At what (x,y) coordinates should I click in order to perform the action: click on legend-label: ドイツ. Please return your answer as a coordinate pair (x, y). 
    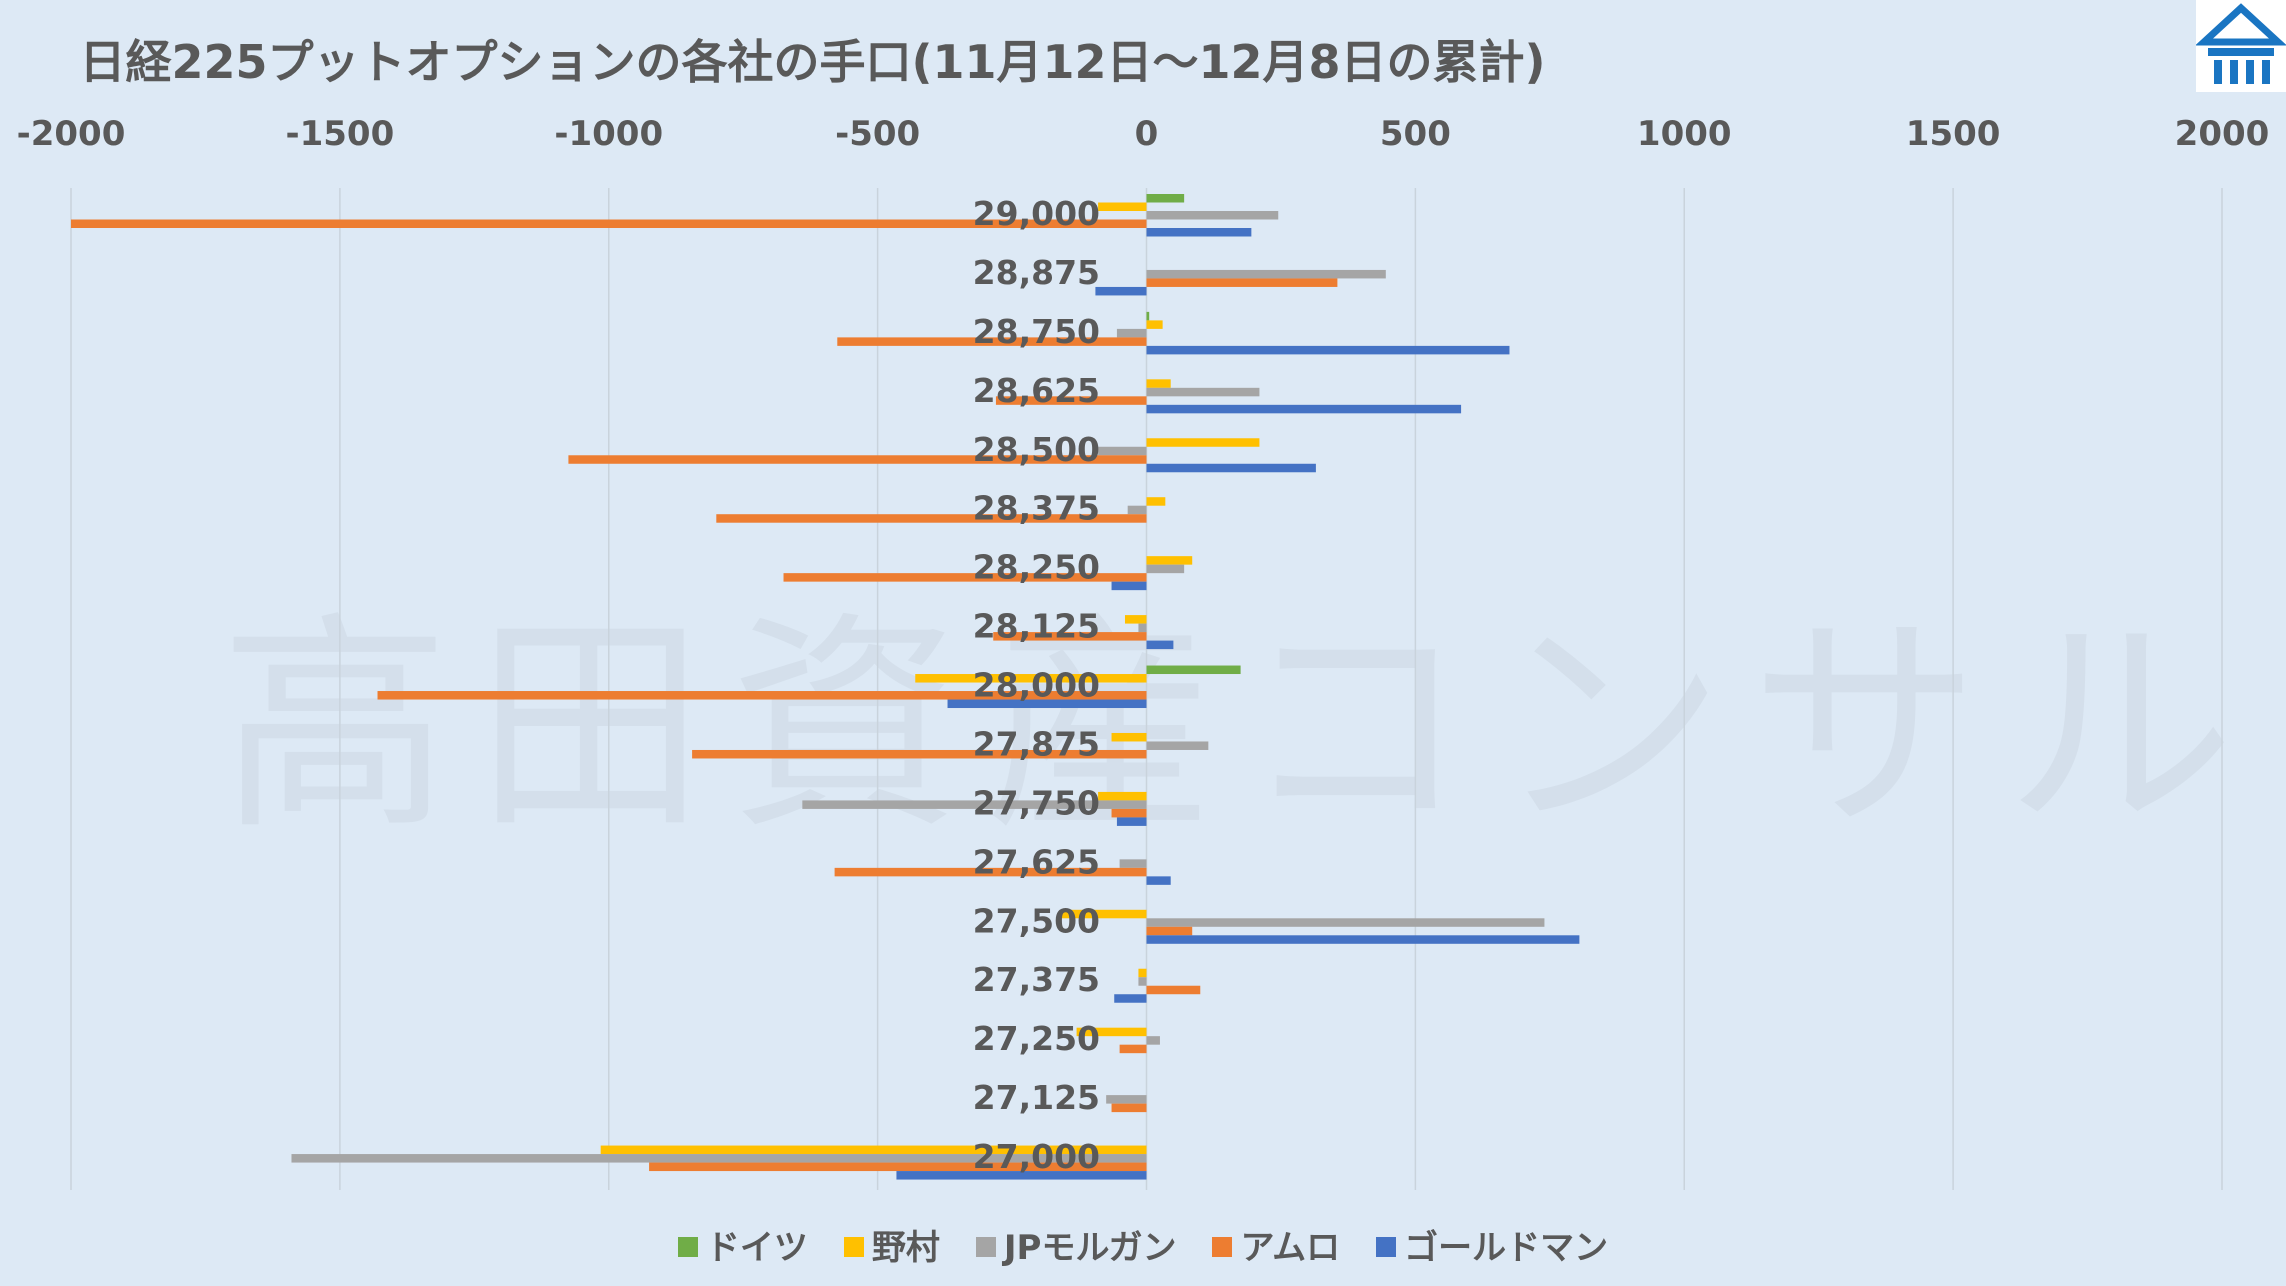
    Looking at the image, I should click on (756, 1248).